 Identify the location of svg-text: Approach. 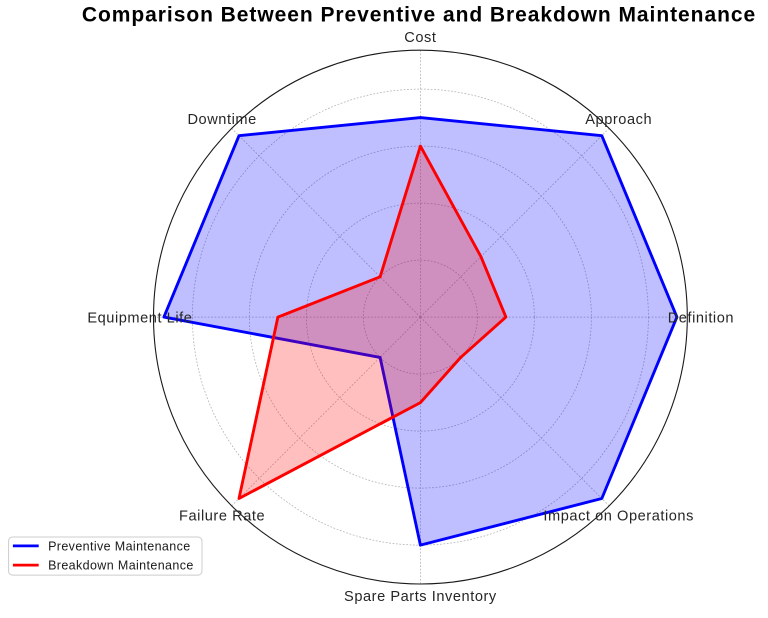
(618, 120).